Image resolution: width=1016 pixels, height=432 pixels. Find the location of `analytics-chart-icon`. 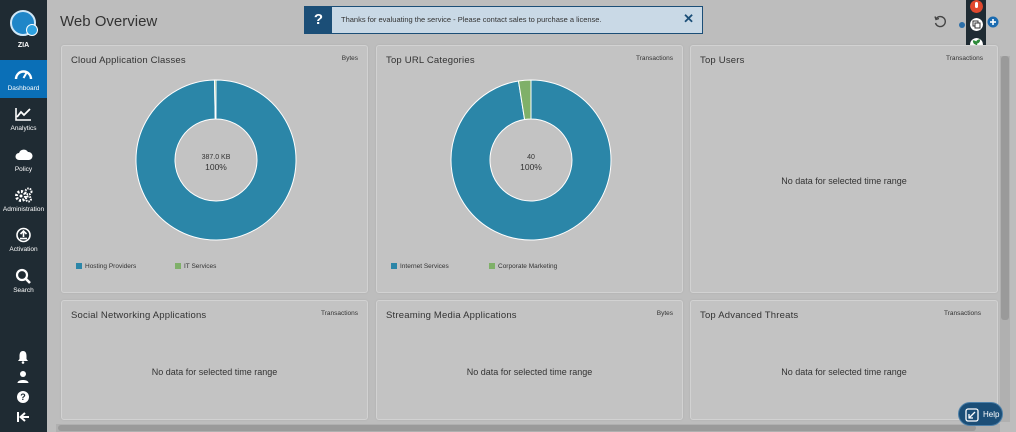

analytics-chart-icon is located at coordinates (23, 114).